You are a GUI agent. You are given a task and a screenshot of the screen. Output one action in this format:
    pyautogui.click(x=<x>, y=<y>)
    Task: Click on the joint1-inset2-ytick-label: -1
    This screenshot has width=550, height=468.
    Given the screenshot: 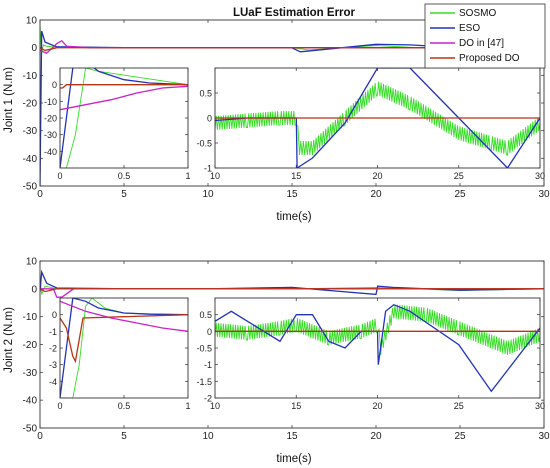 What is the action you would take?
    pyautogui.click(x=208, y=169)
    